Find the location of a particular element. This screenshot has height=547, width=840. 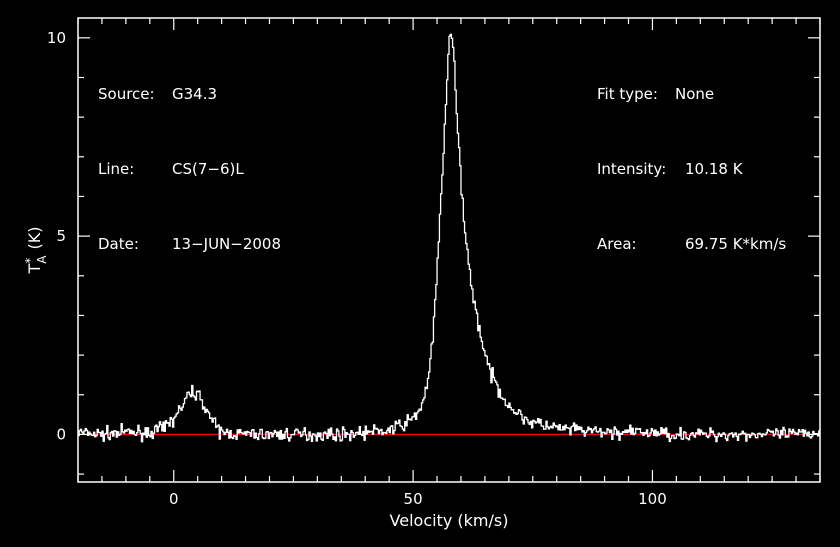

intensity-value: 10.18 K is located at coordinates (714, 169).